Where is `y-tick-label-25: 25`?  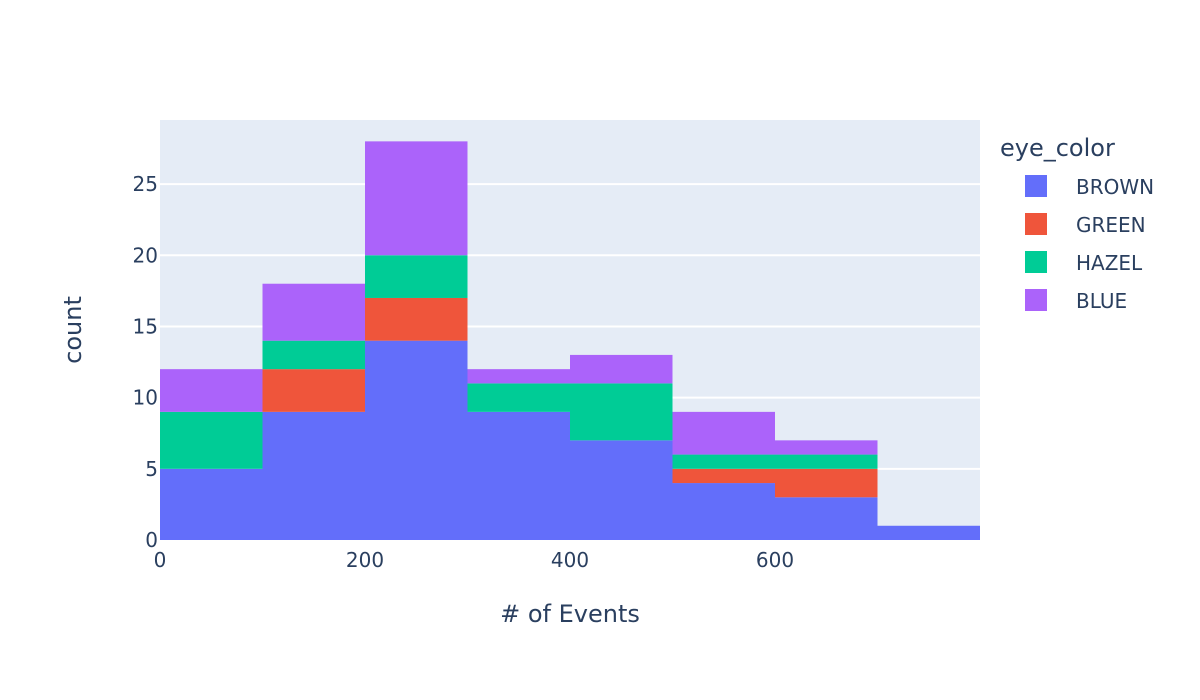 y-tick-label-25: 25 is located at coordinates (145, 184).